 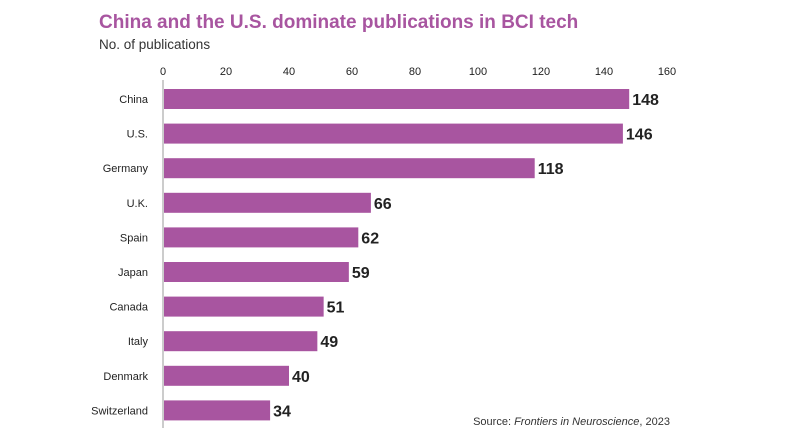 What do you see at coordinates (383, 204) in the screenshot?
I see `value-label: 66` at bounding box center [383, 204].